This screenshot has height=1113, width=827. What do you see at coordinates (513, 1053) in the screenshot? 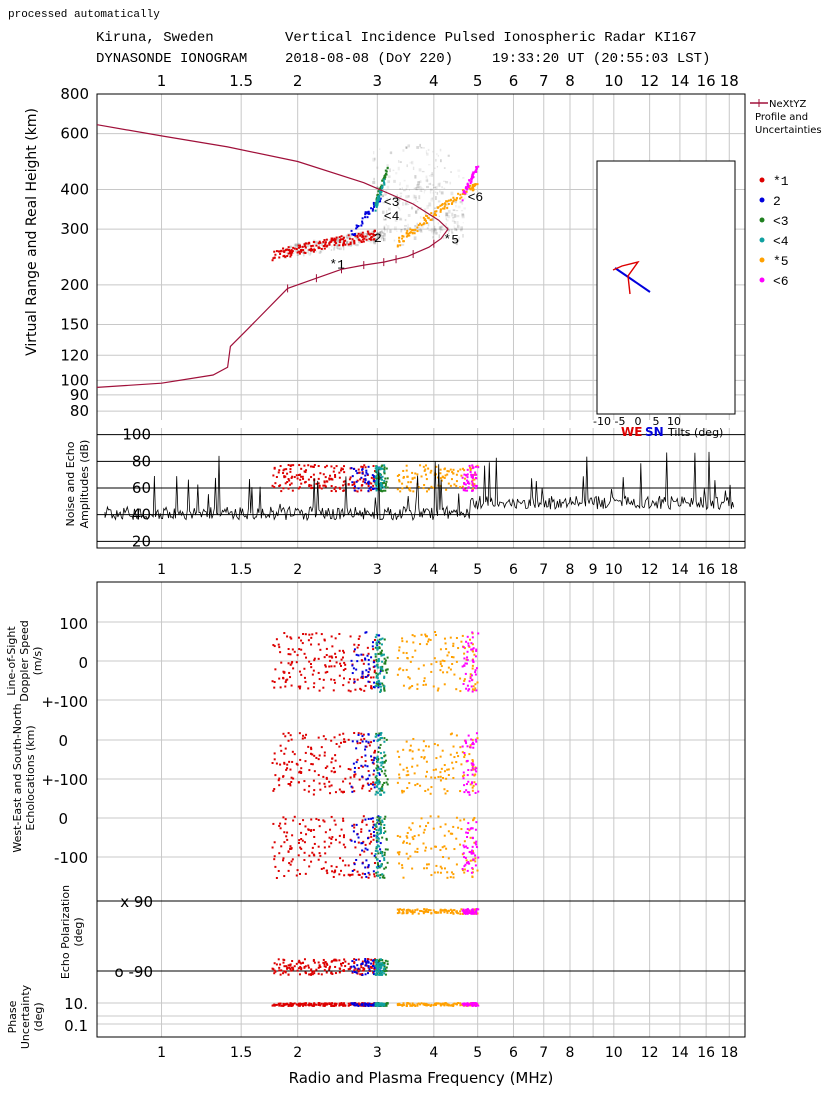
I see `bottom-freq-tick: 6` at bounding box center [513, 1053].